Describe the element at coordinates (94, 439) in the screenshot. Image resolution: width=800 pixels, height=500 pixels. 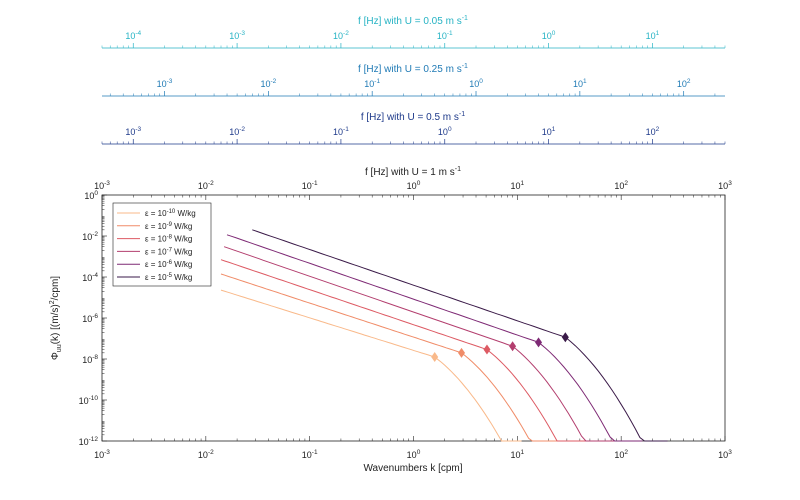
I see `y-tick-label-exp: -12` at that location.